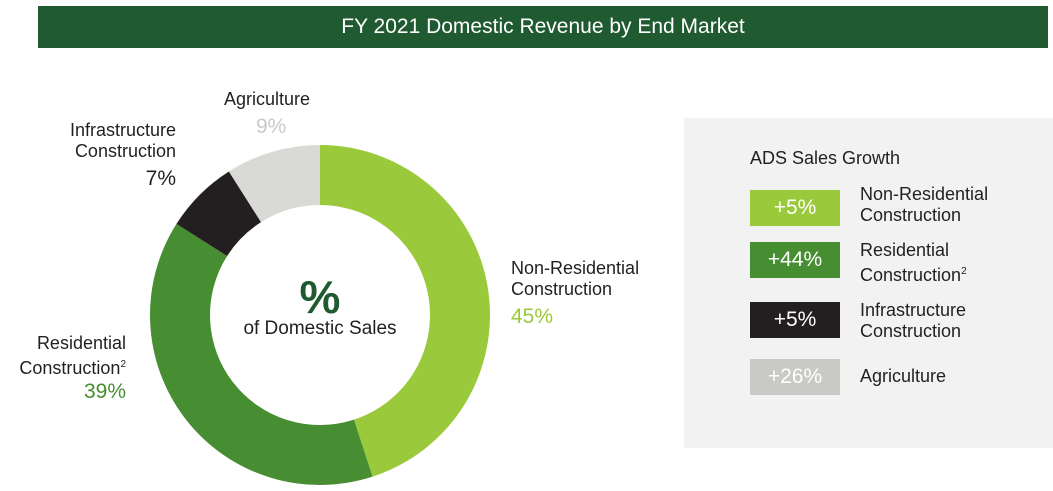 The width and height of the screenshot is (1053, 491). What do you see at coordinates (913, 320) in the screenshot?
I see `growth-label: Infrastructure Construction` at bounding box center [913, 320].